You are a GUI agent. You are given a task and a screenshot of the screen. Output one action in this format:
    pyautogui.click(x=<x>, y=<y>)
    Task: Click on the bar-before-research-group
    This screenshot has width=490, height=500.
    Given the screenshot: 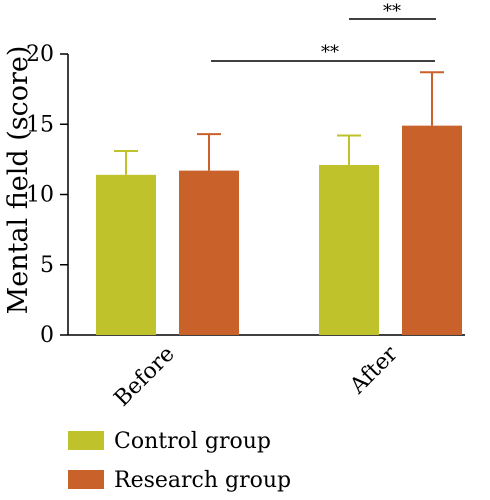 What is the action you would take?
    pyautogui.click(x=209, y=252)
    